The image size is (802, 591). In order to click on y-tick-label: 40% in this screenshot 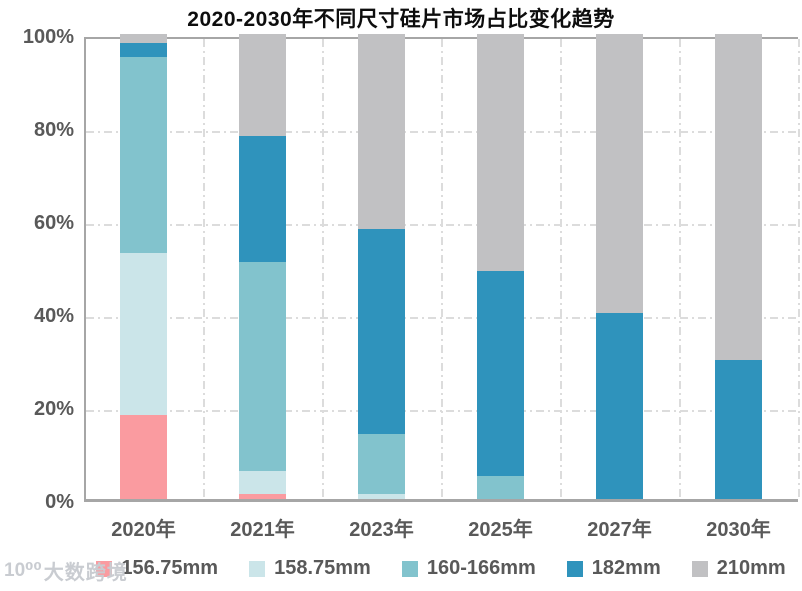, I will do `click(53, 316)`.